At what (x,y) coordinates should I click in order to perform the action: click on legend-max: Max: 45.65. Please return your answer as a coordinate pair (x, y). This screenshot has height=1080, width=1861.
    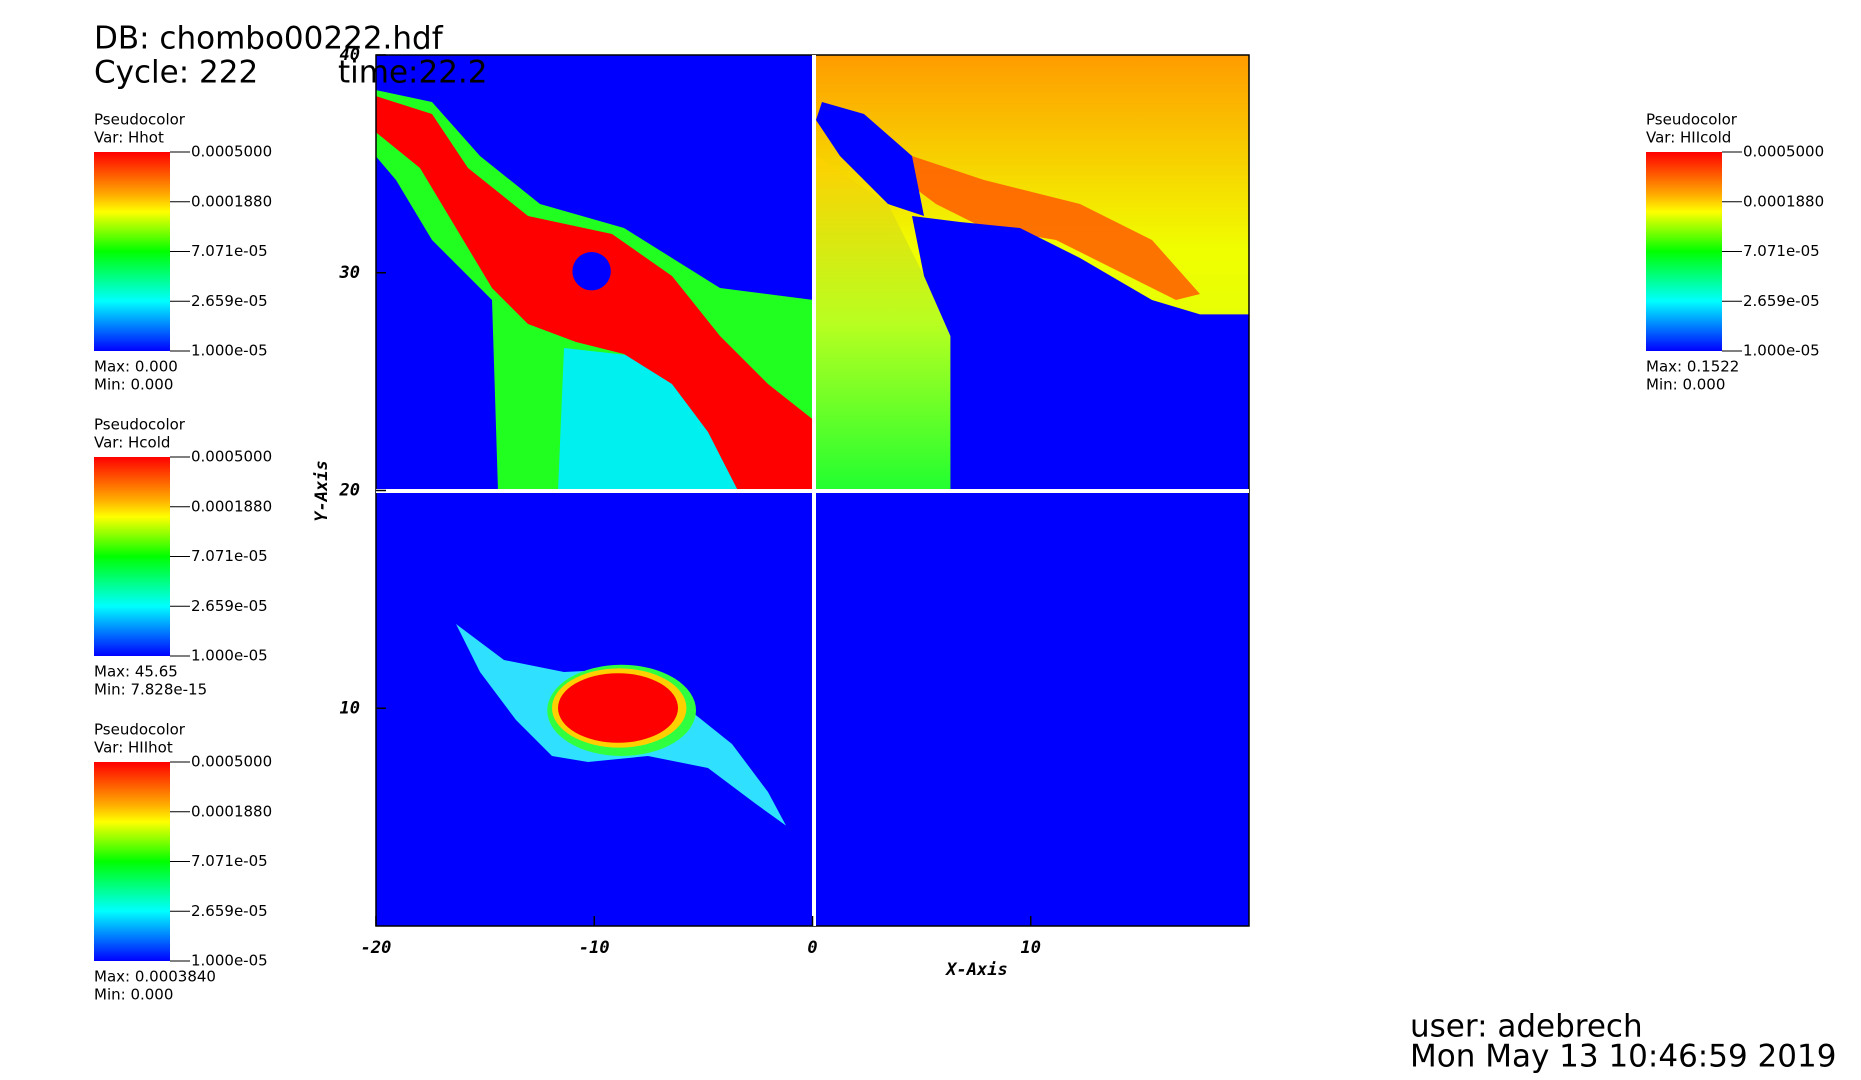
    Looking at the image, I should click on (136, 672).